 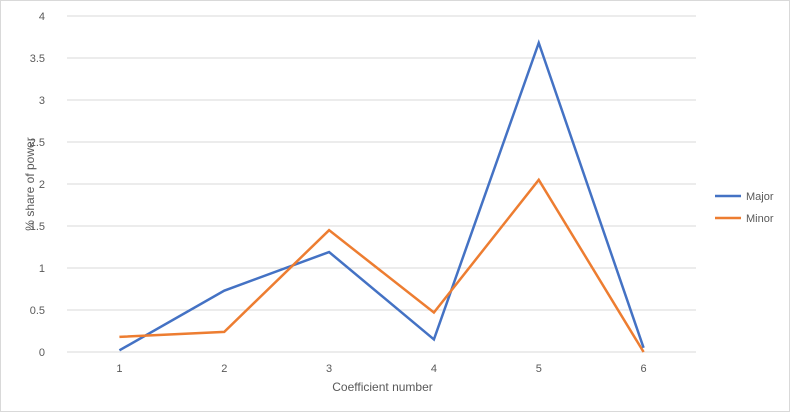 What do you see at coordinates (37, 311) in the screenshot?
I see `y-tick-label: 0.5` at bounding box center [37, 311].